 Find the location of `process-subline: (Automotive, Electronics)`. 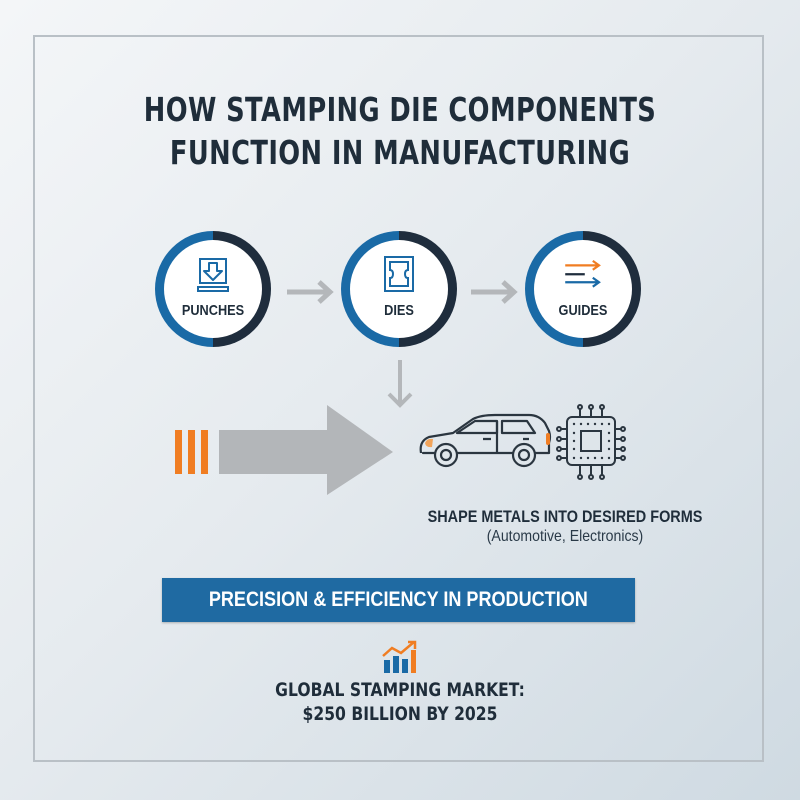

process-subline: (Automotive, Electronics) is located at coordinates (565, 536).